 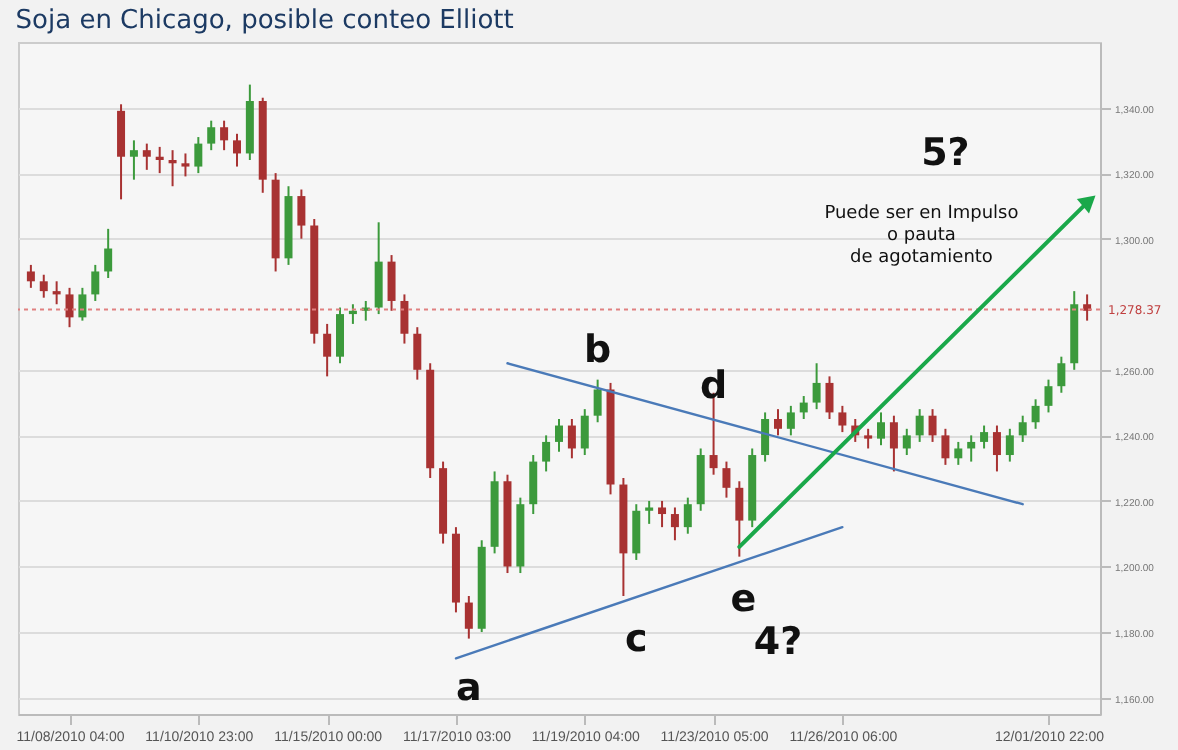 What do you see at coordinates (945, 153) in the screenshot?
I see `annotation: 5?` at bounding box center [945, 153].